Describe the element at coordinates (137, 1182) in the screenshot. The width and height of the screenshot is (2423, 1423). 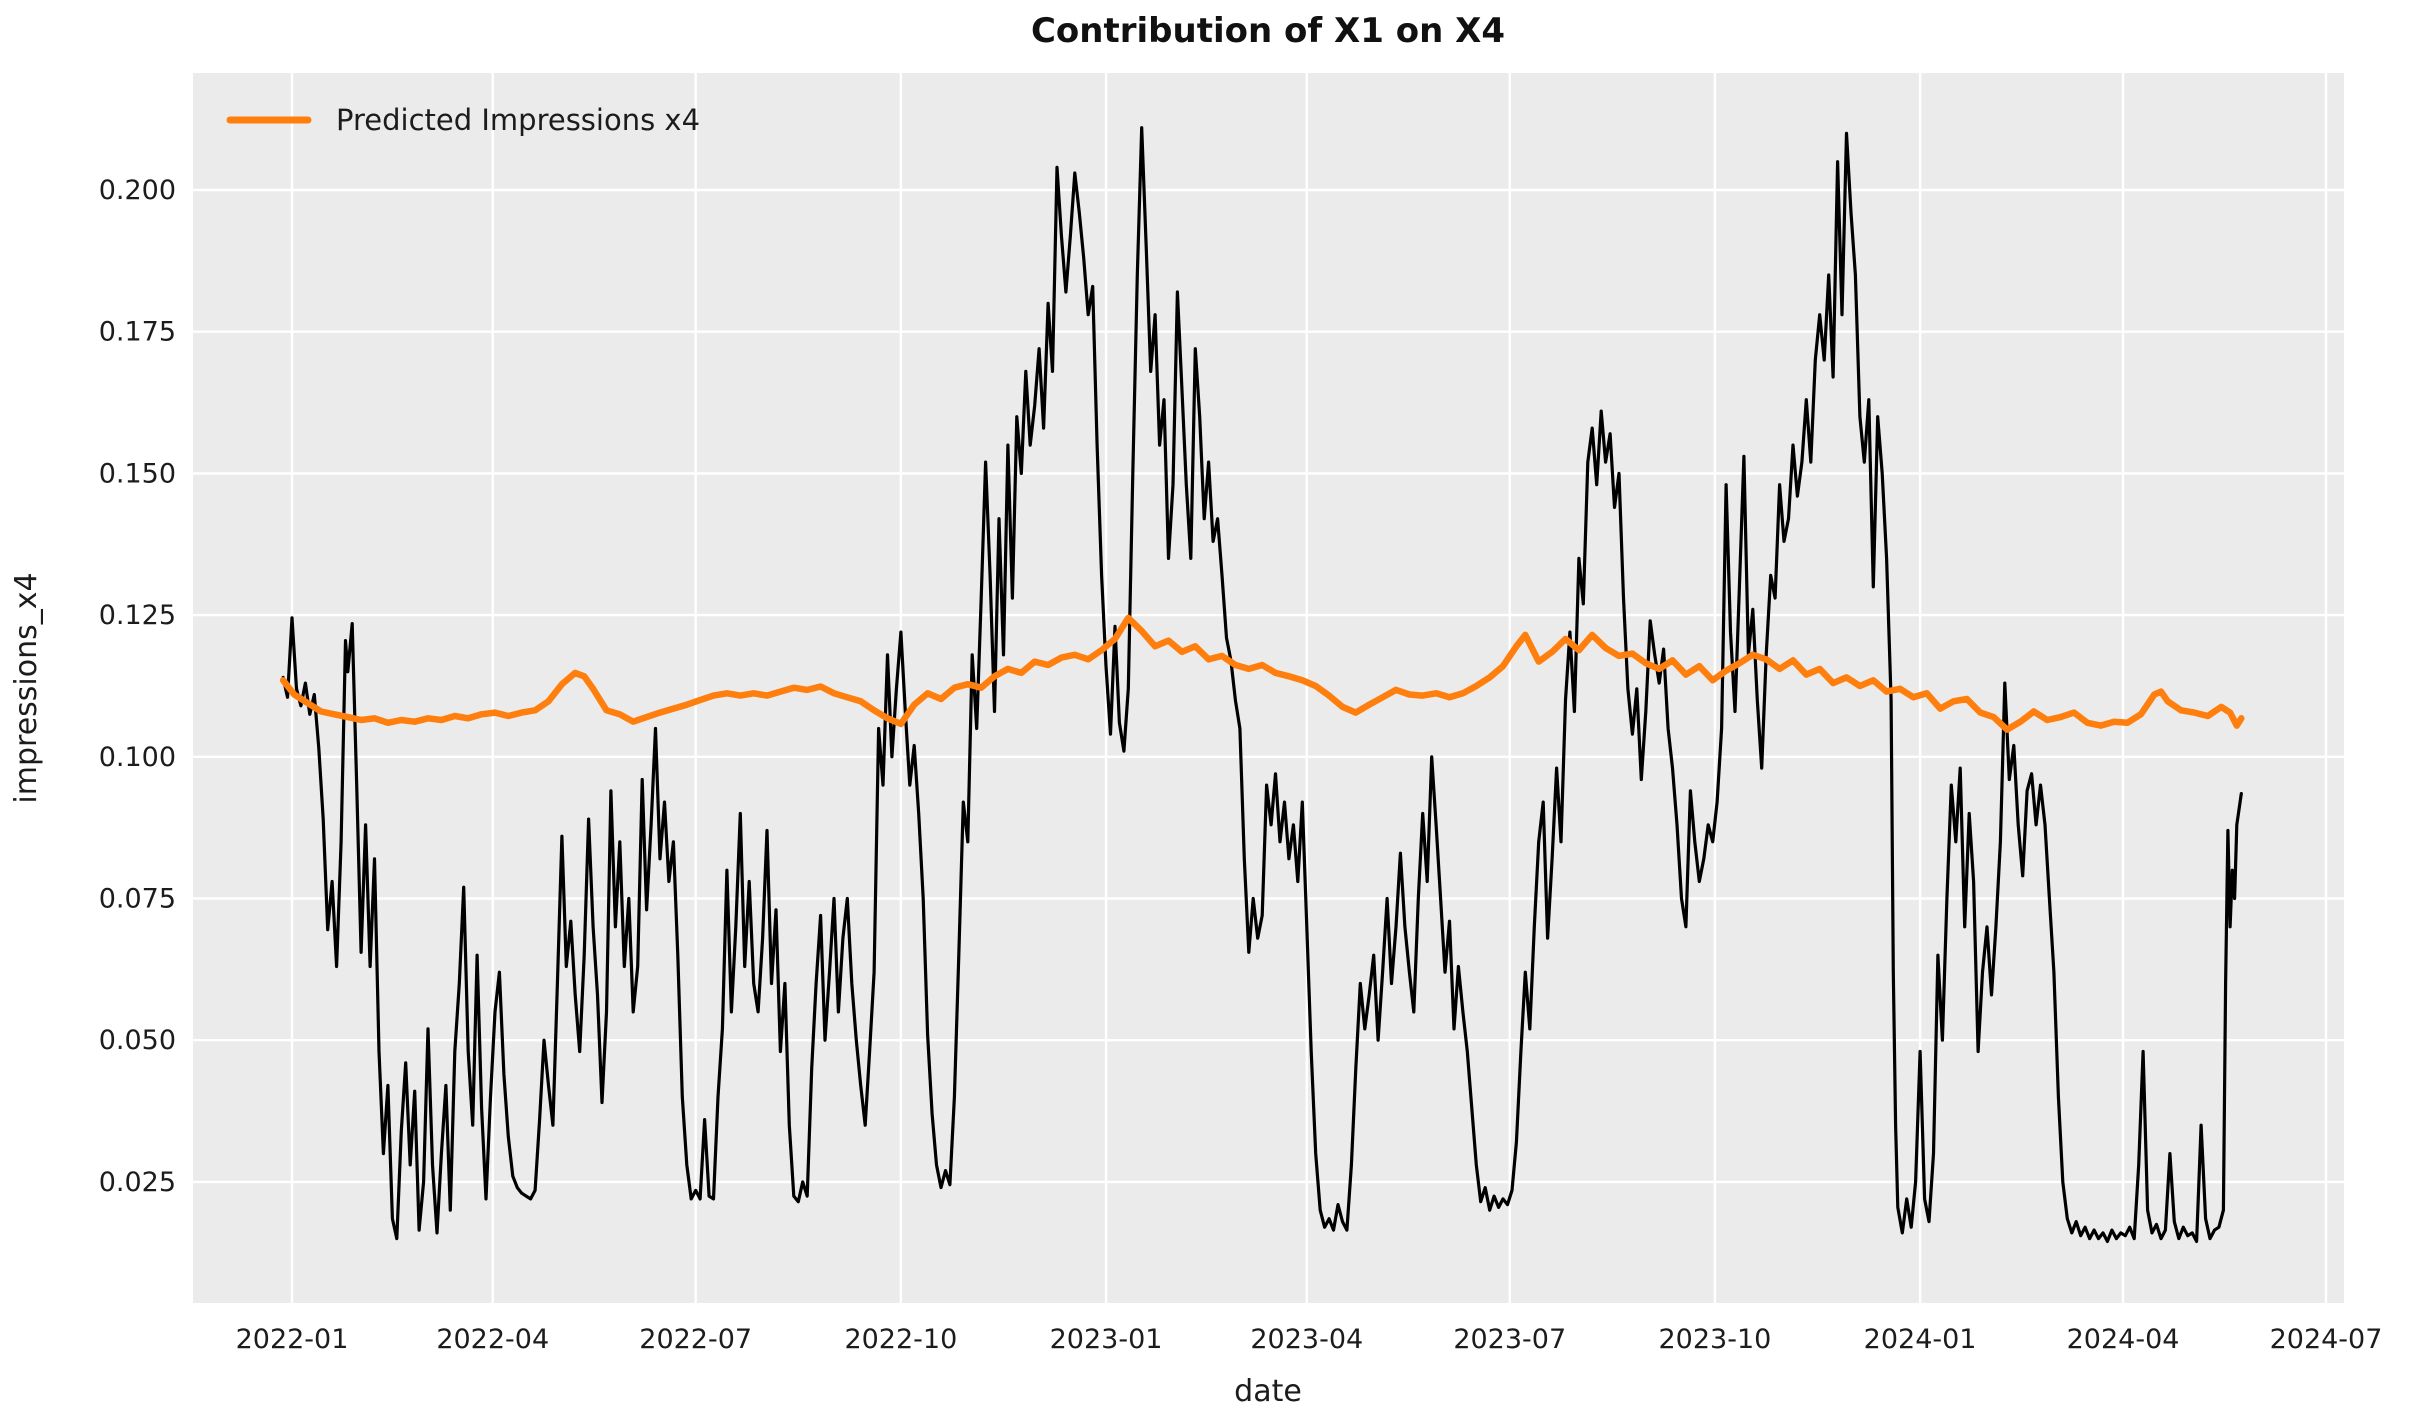
I see `y-tick-label: 0.025` at that location.